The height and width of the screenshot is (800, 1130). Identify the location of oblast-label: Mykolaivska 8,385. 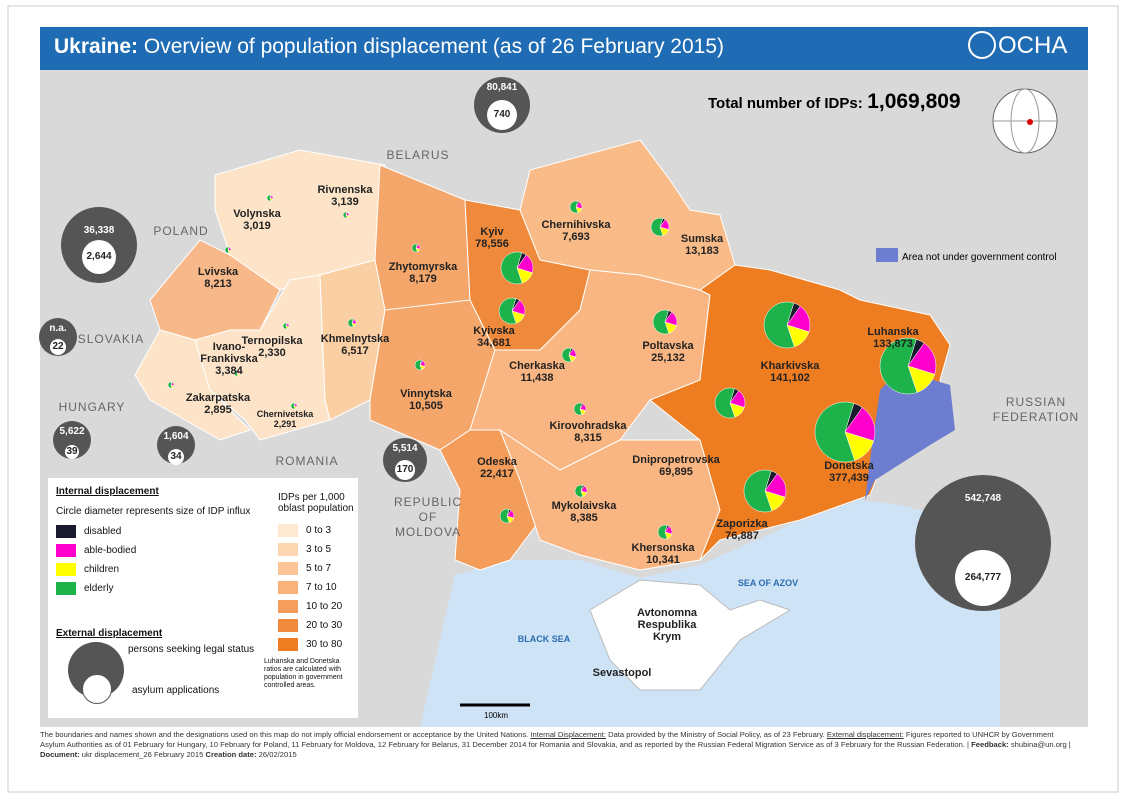
(584, 512).